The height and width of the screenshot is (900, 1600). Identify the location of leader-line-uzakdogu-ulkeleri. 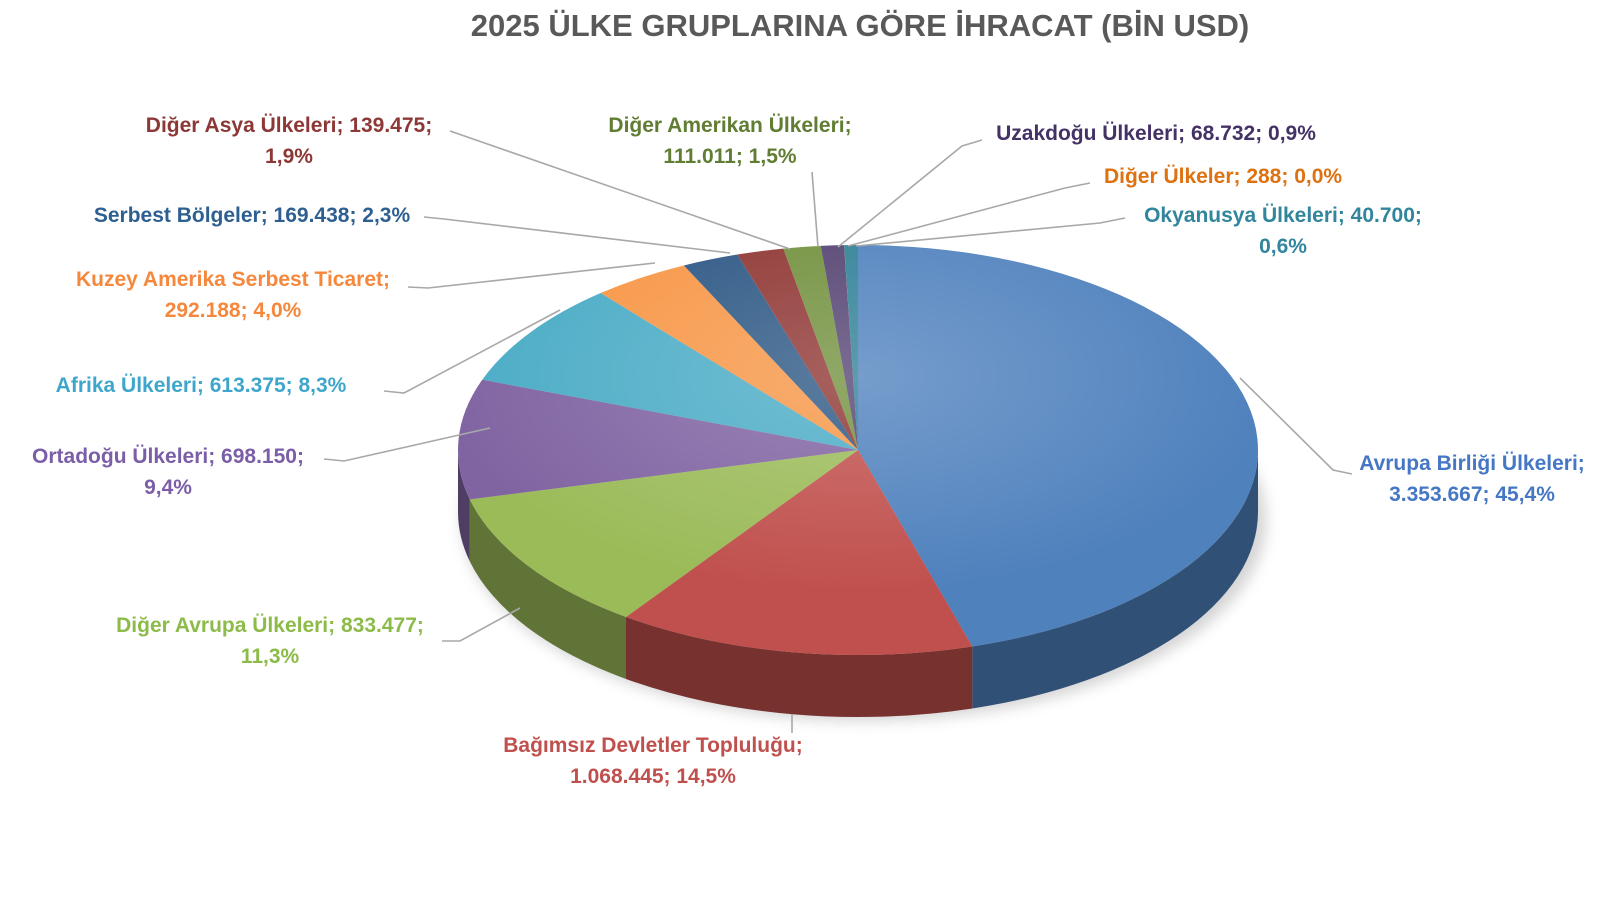
(910, 193).